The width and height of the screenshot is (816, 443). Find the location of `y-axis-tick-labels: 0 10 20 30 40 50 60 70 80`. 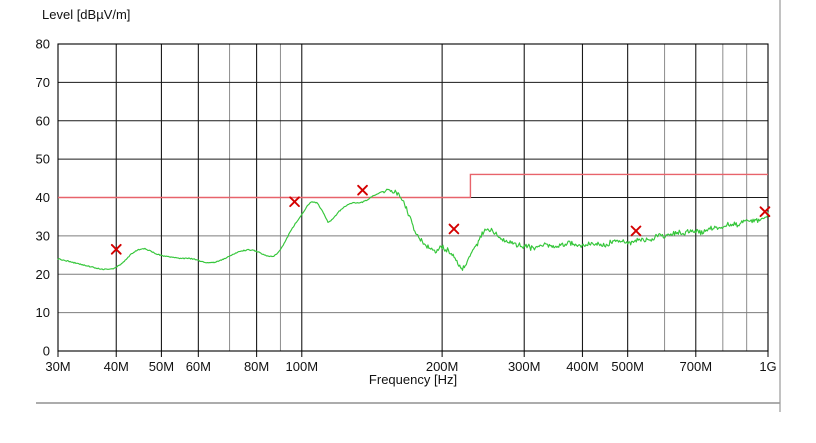

y-axis-tick-labels: 0 10 20 30 40 50 60 70 80 is located at coordinates (43, 198).